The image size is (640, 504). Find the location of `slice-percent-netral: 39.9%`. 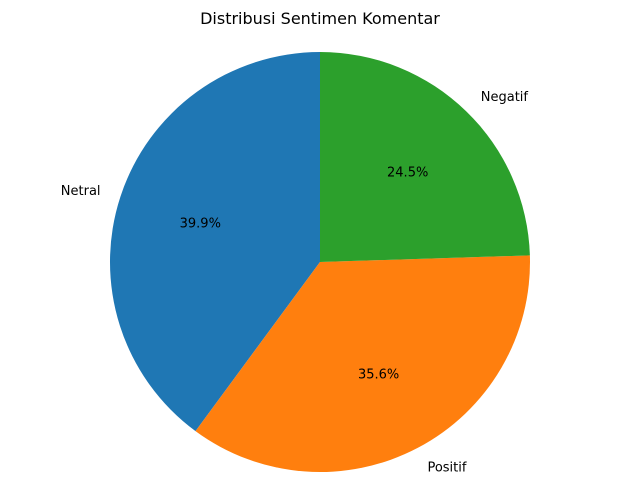

slice-percent-netral: 39.9% is located at coordinates (200, 224).